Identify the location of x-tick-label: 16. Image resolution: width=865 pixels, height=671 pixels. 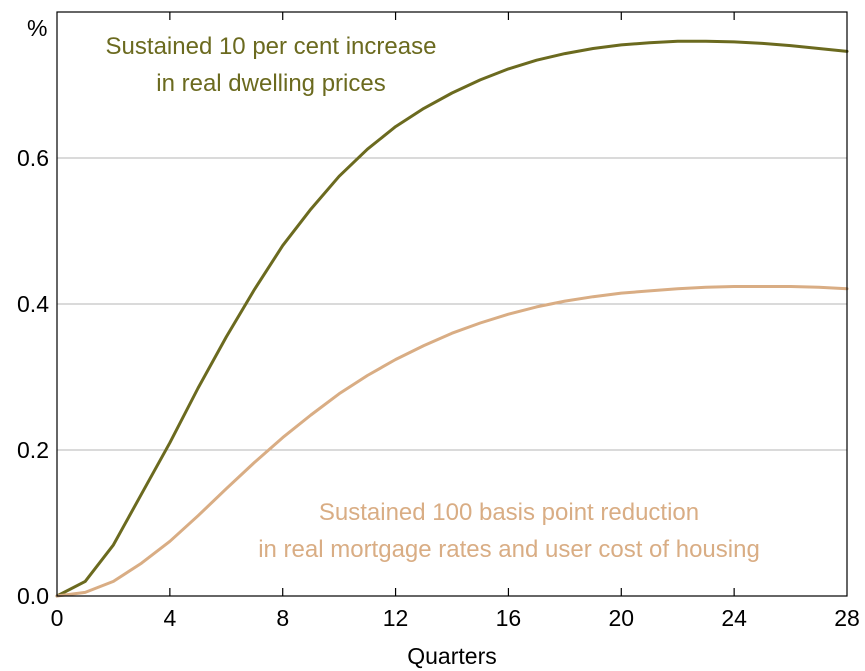
(509, 618).